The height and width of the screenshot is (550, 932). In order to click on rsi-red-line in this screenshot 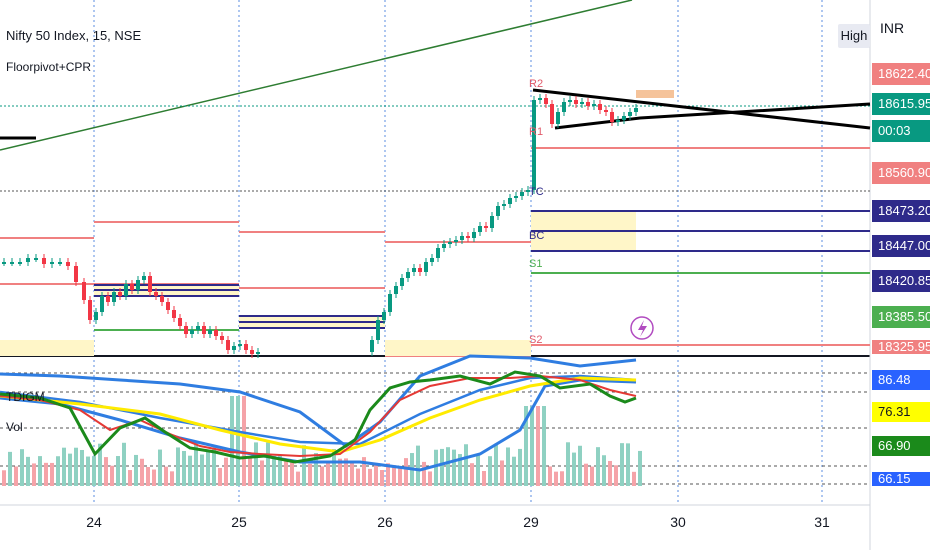, I will do `click(318, 416)`.